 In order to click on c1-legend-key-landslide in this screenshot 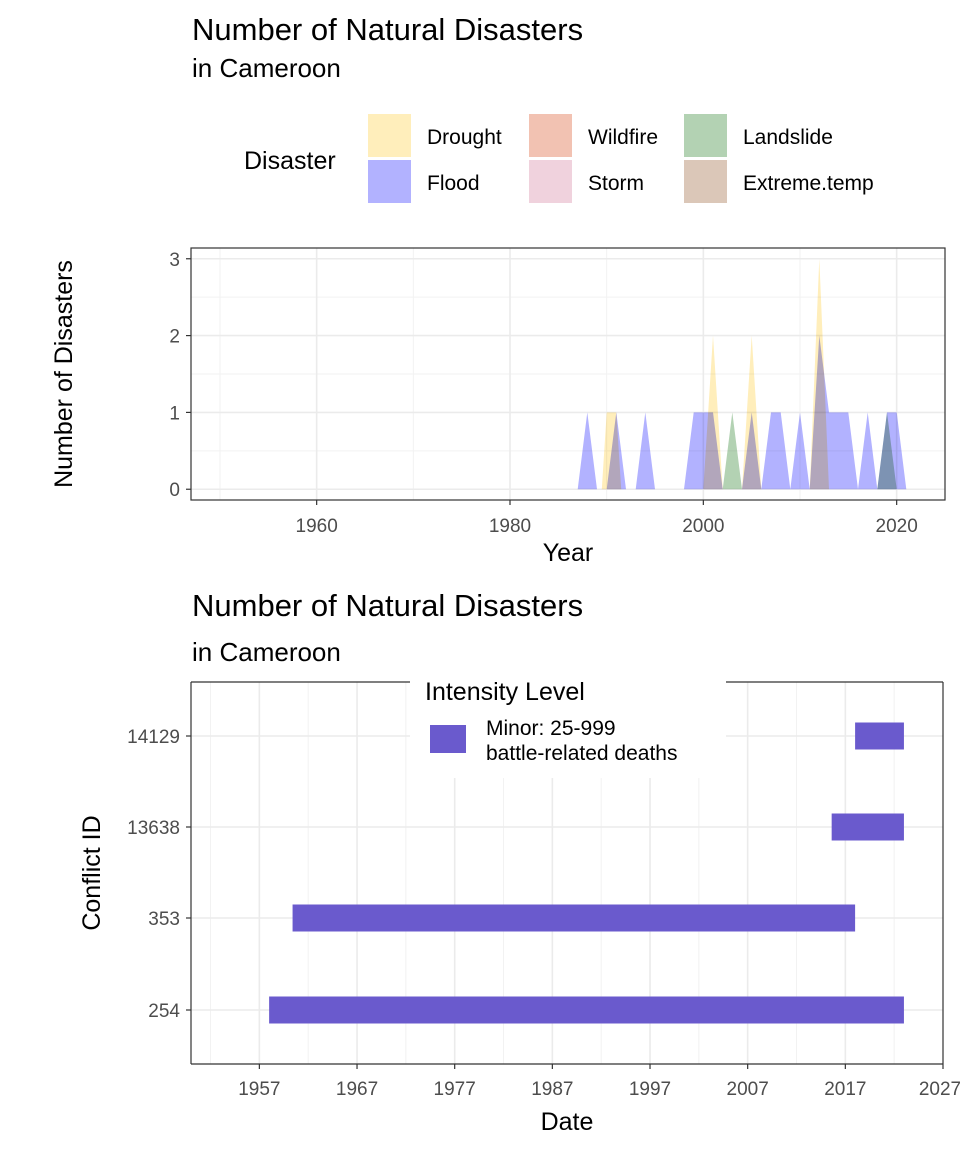, I will do `click(705, 135)`.